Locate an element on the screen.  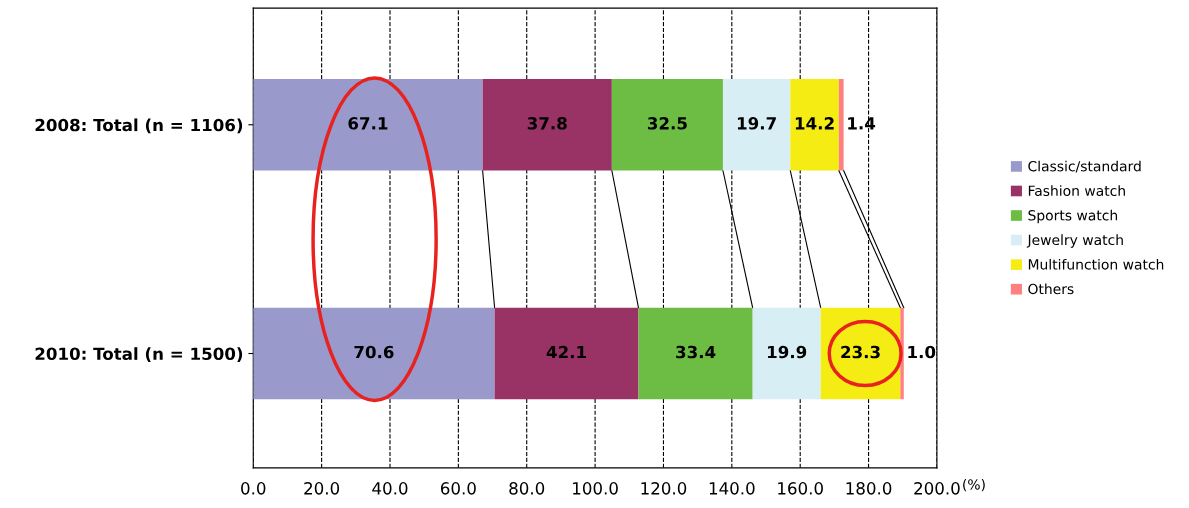
x-tick-label: 0.0 is located at coordinates (253, 488).